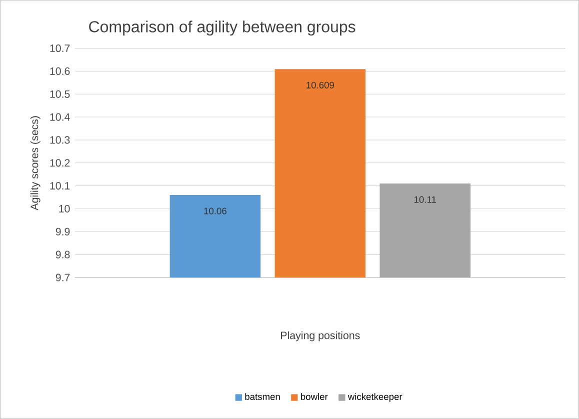 The image size is (579, 419). I want to click on y-tick-label: 10.6, so click(60, 71).